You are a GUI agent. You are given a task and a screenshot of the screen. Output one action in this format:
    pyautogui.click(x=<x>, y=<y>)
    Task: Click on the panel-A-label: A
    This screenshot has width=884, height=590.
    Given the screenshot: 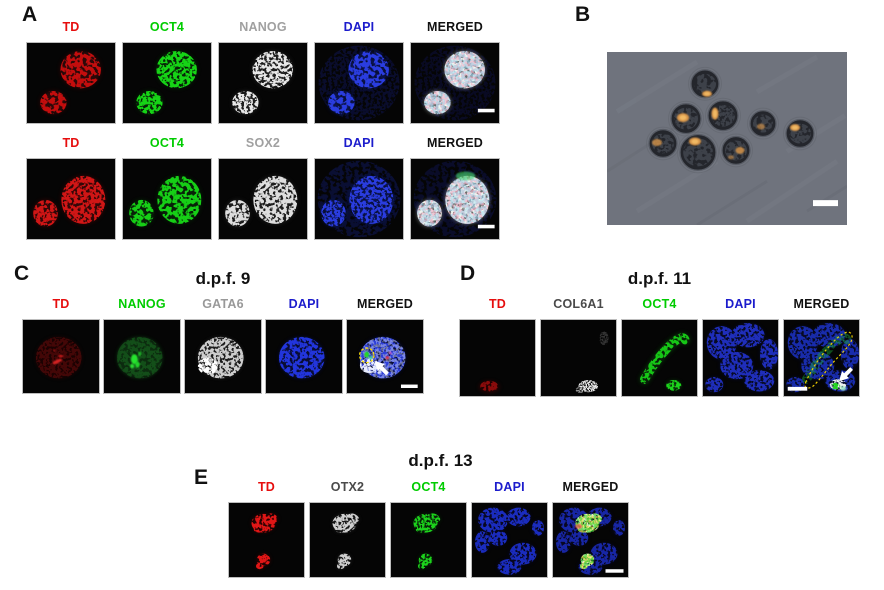 What is the action you would take?
    pyautogui.click(x=30, y=14)
    